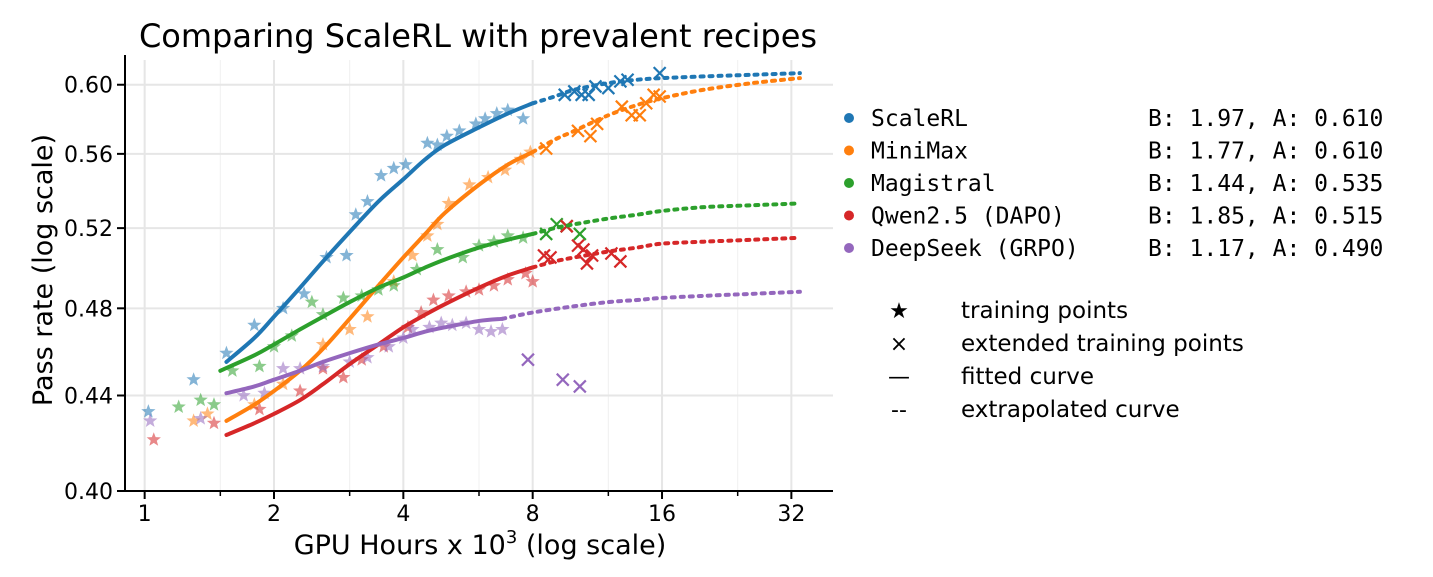  I want to click on scalerl-fitted-curve, so click(379, 232).